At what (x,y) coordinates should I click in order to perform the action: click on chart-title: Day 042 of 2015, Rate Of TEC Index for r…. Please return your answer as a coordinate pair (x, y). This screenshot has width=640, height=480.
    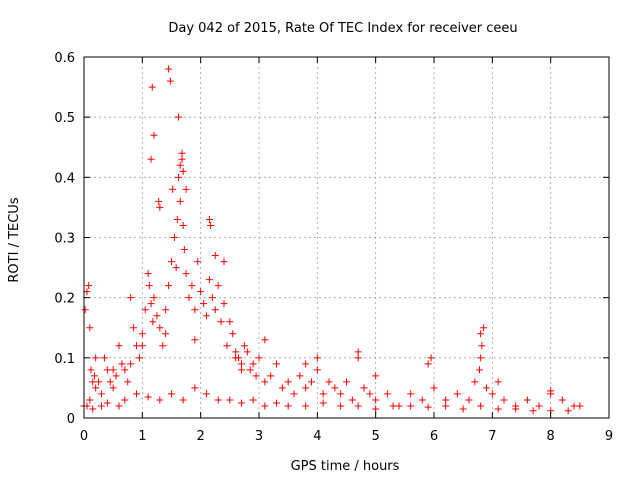
    Looking at the image, I should click on (342, 28).